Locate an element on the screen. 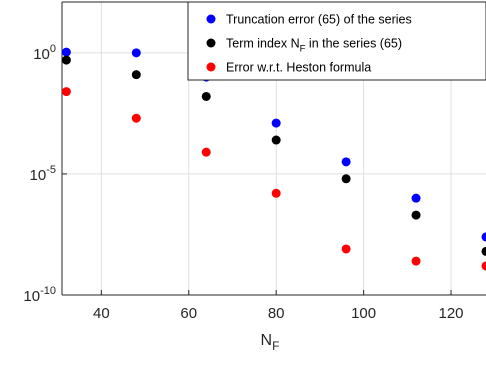  y-tick-label: 10⁻¹⁰ is located at coordinates (39, 295).